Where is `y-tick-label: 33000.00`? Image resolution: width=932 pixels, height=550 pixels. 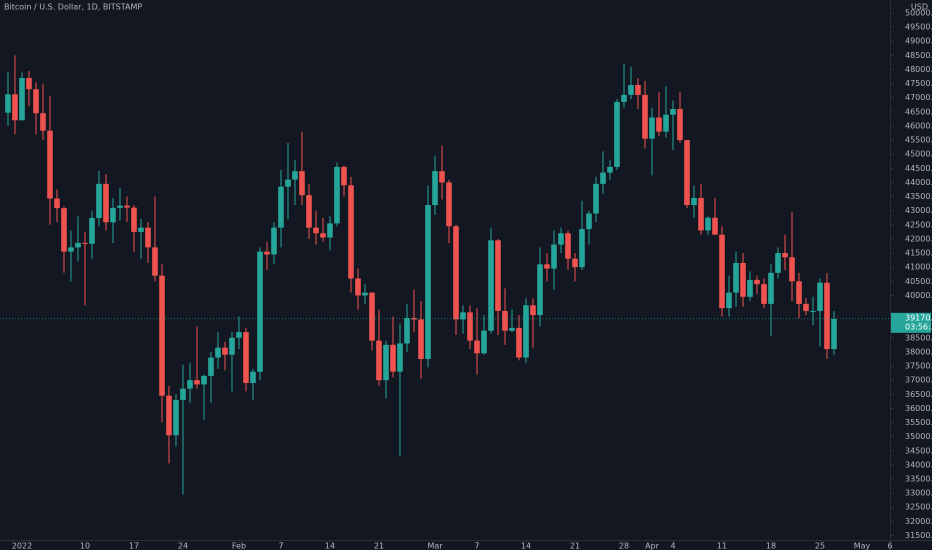 y-tick-label: 33000.00 is located at coordinates (918, 493).